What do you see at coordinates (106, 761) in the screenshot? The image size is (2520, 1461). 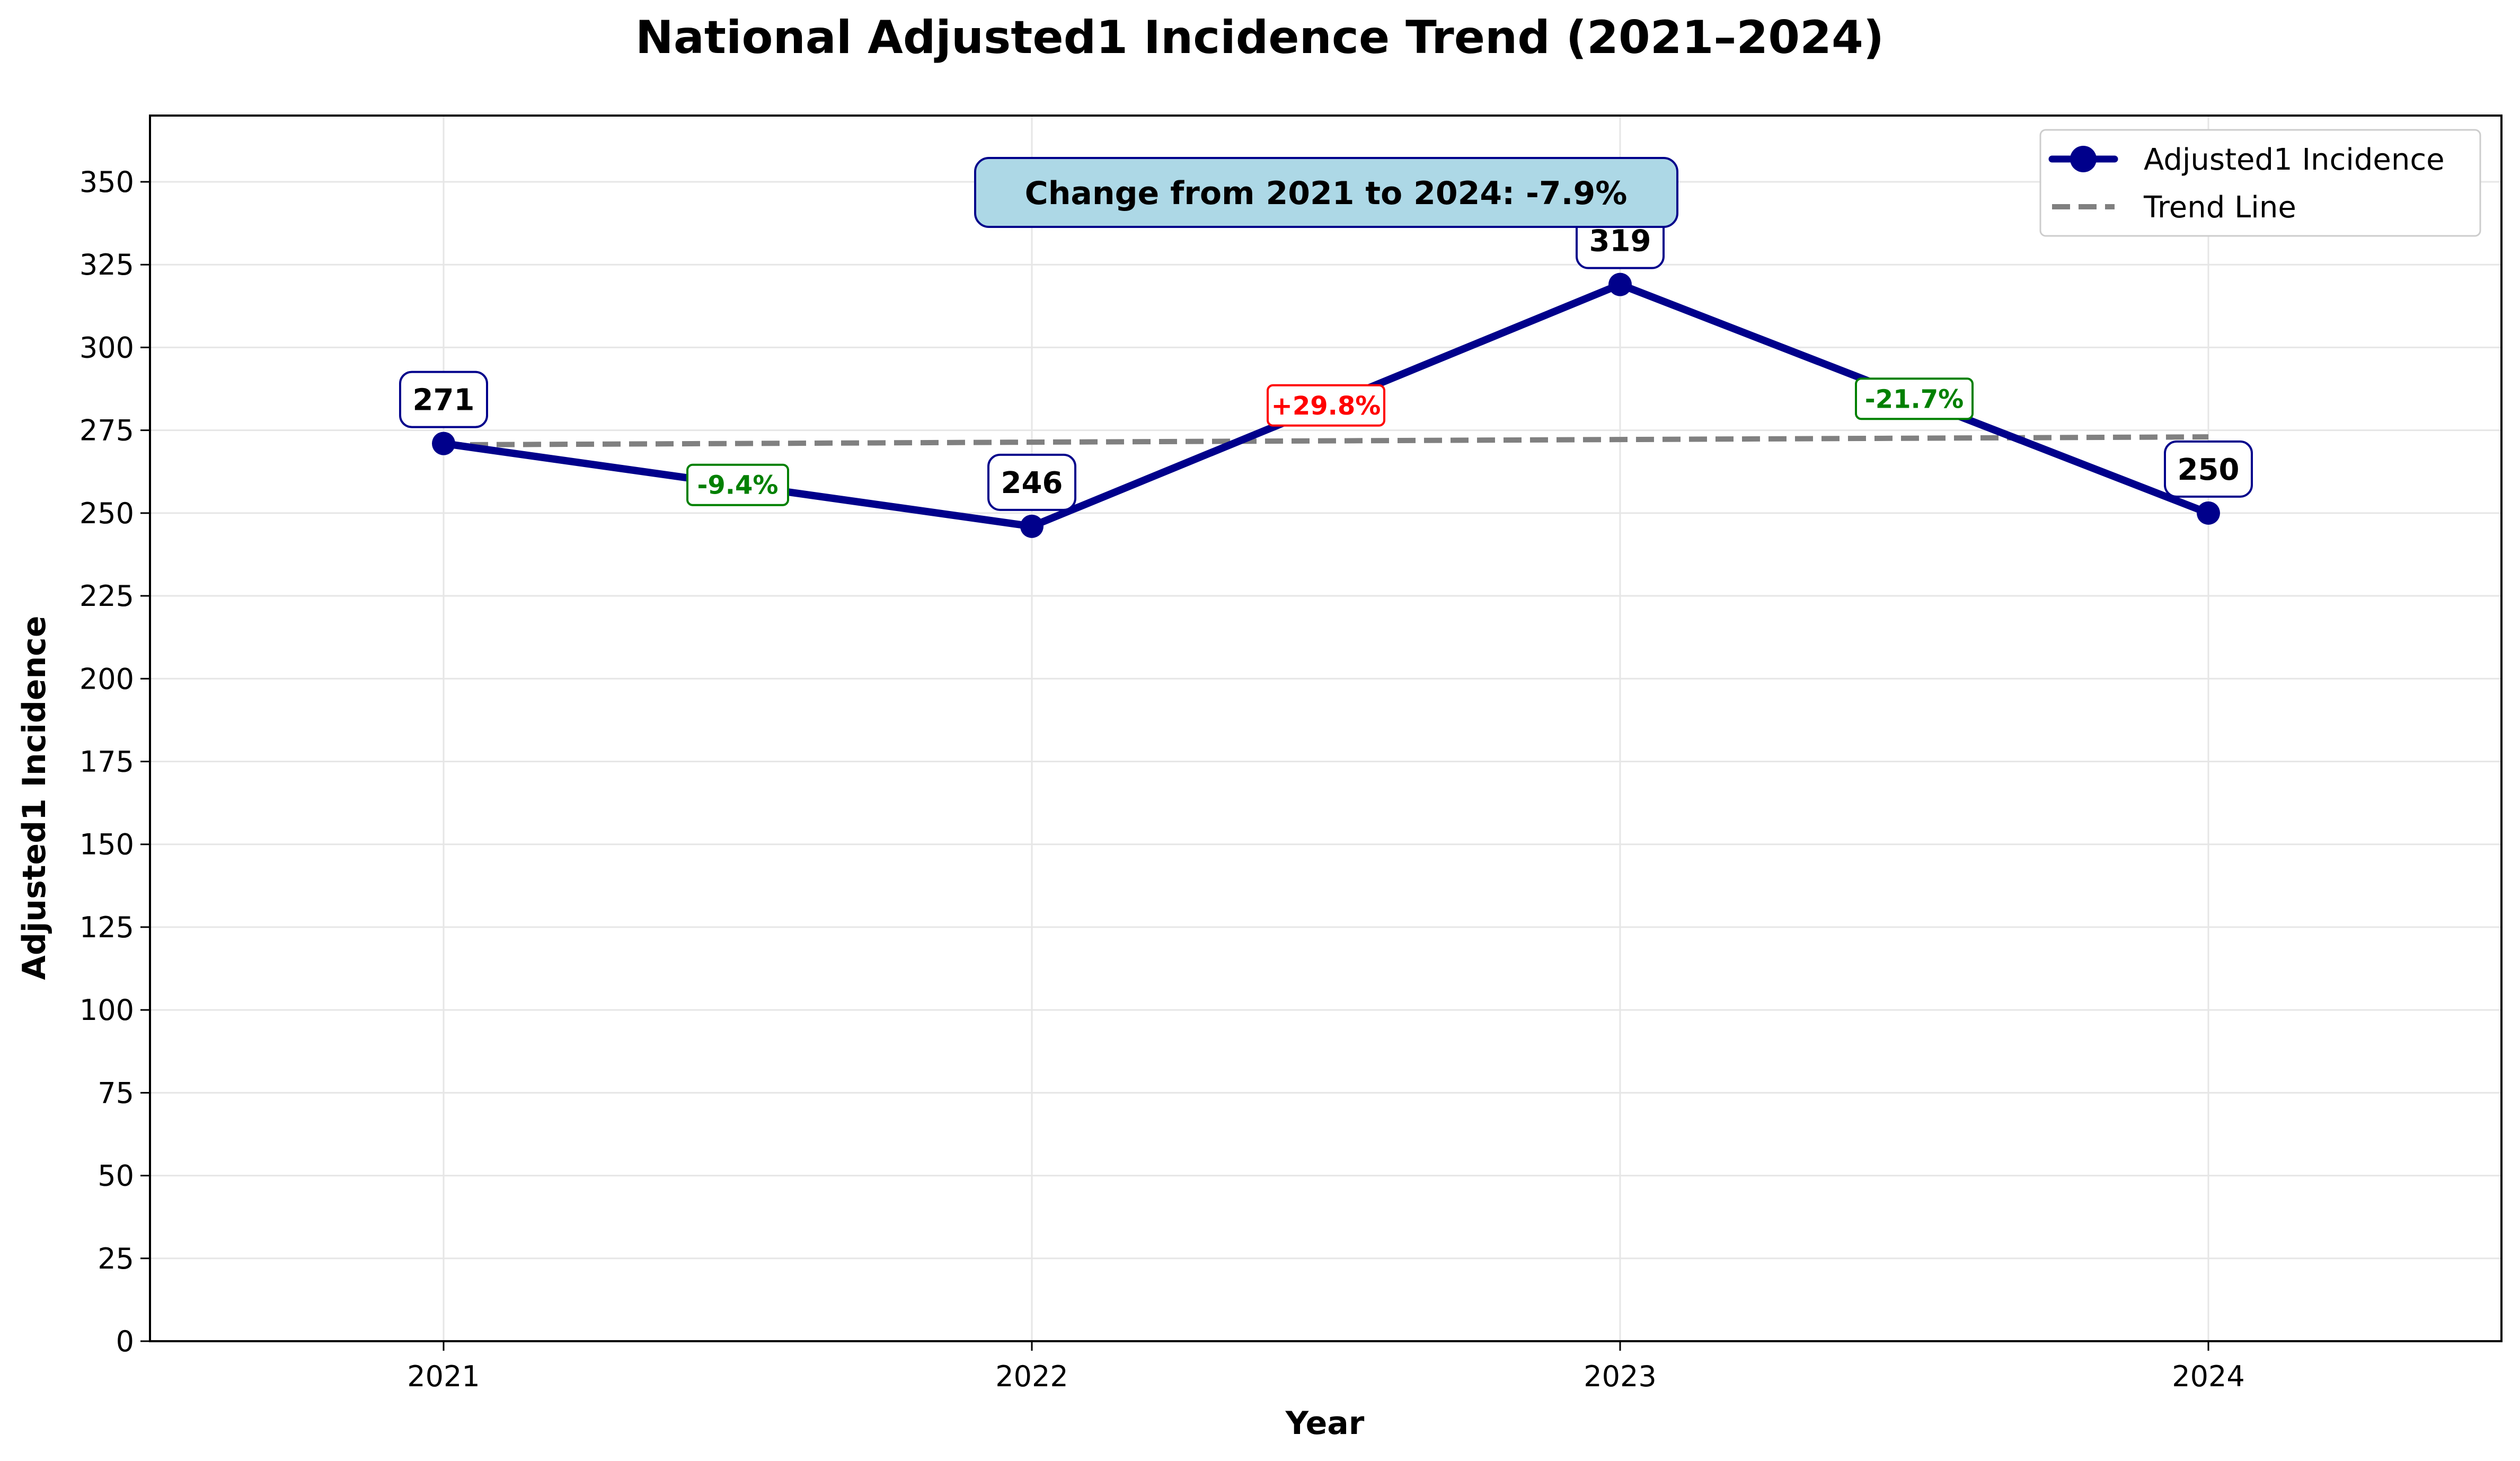 I see `y-tick-label: 175` at bounding box center [106, 761].